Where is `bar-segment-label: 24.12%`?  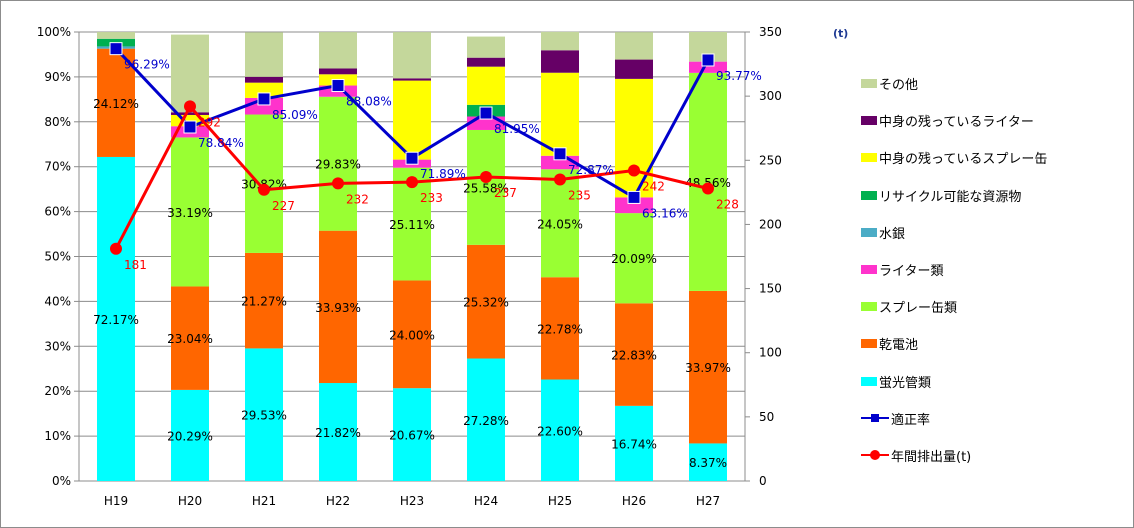
bar-segment-label: 24.12% is located at coordinates (116, 104).